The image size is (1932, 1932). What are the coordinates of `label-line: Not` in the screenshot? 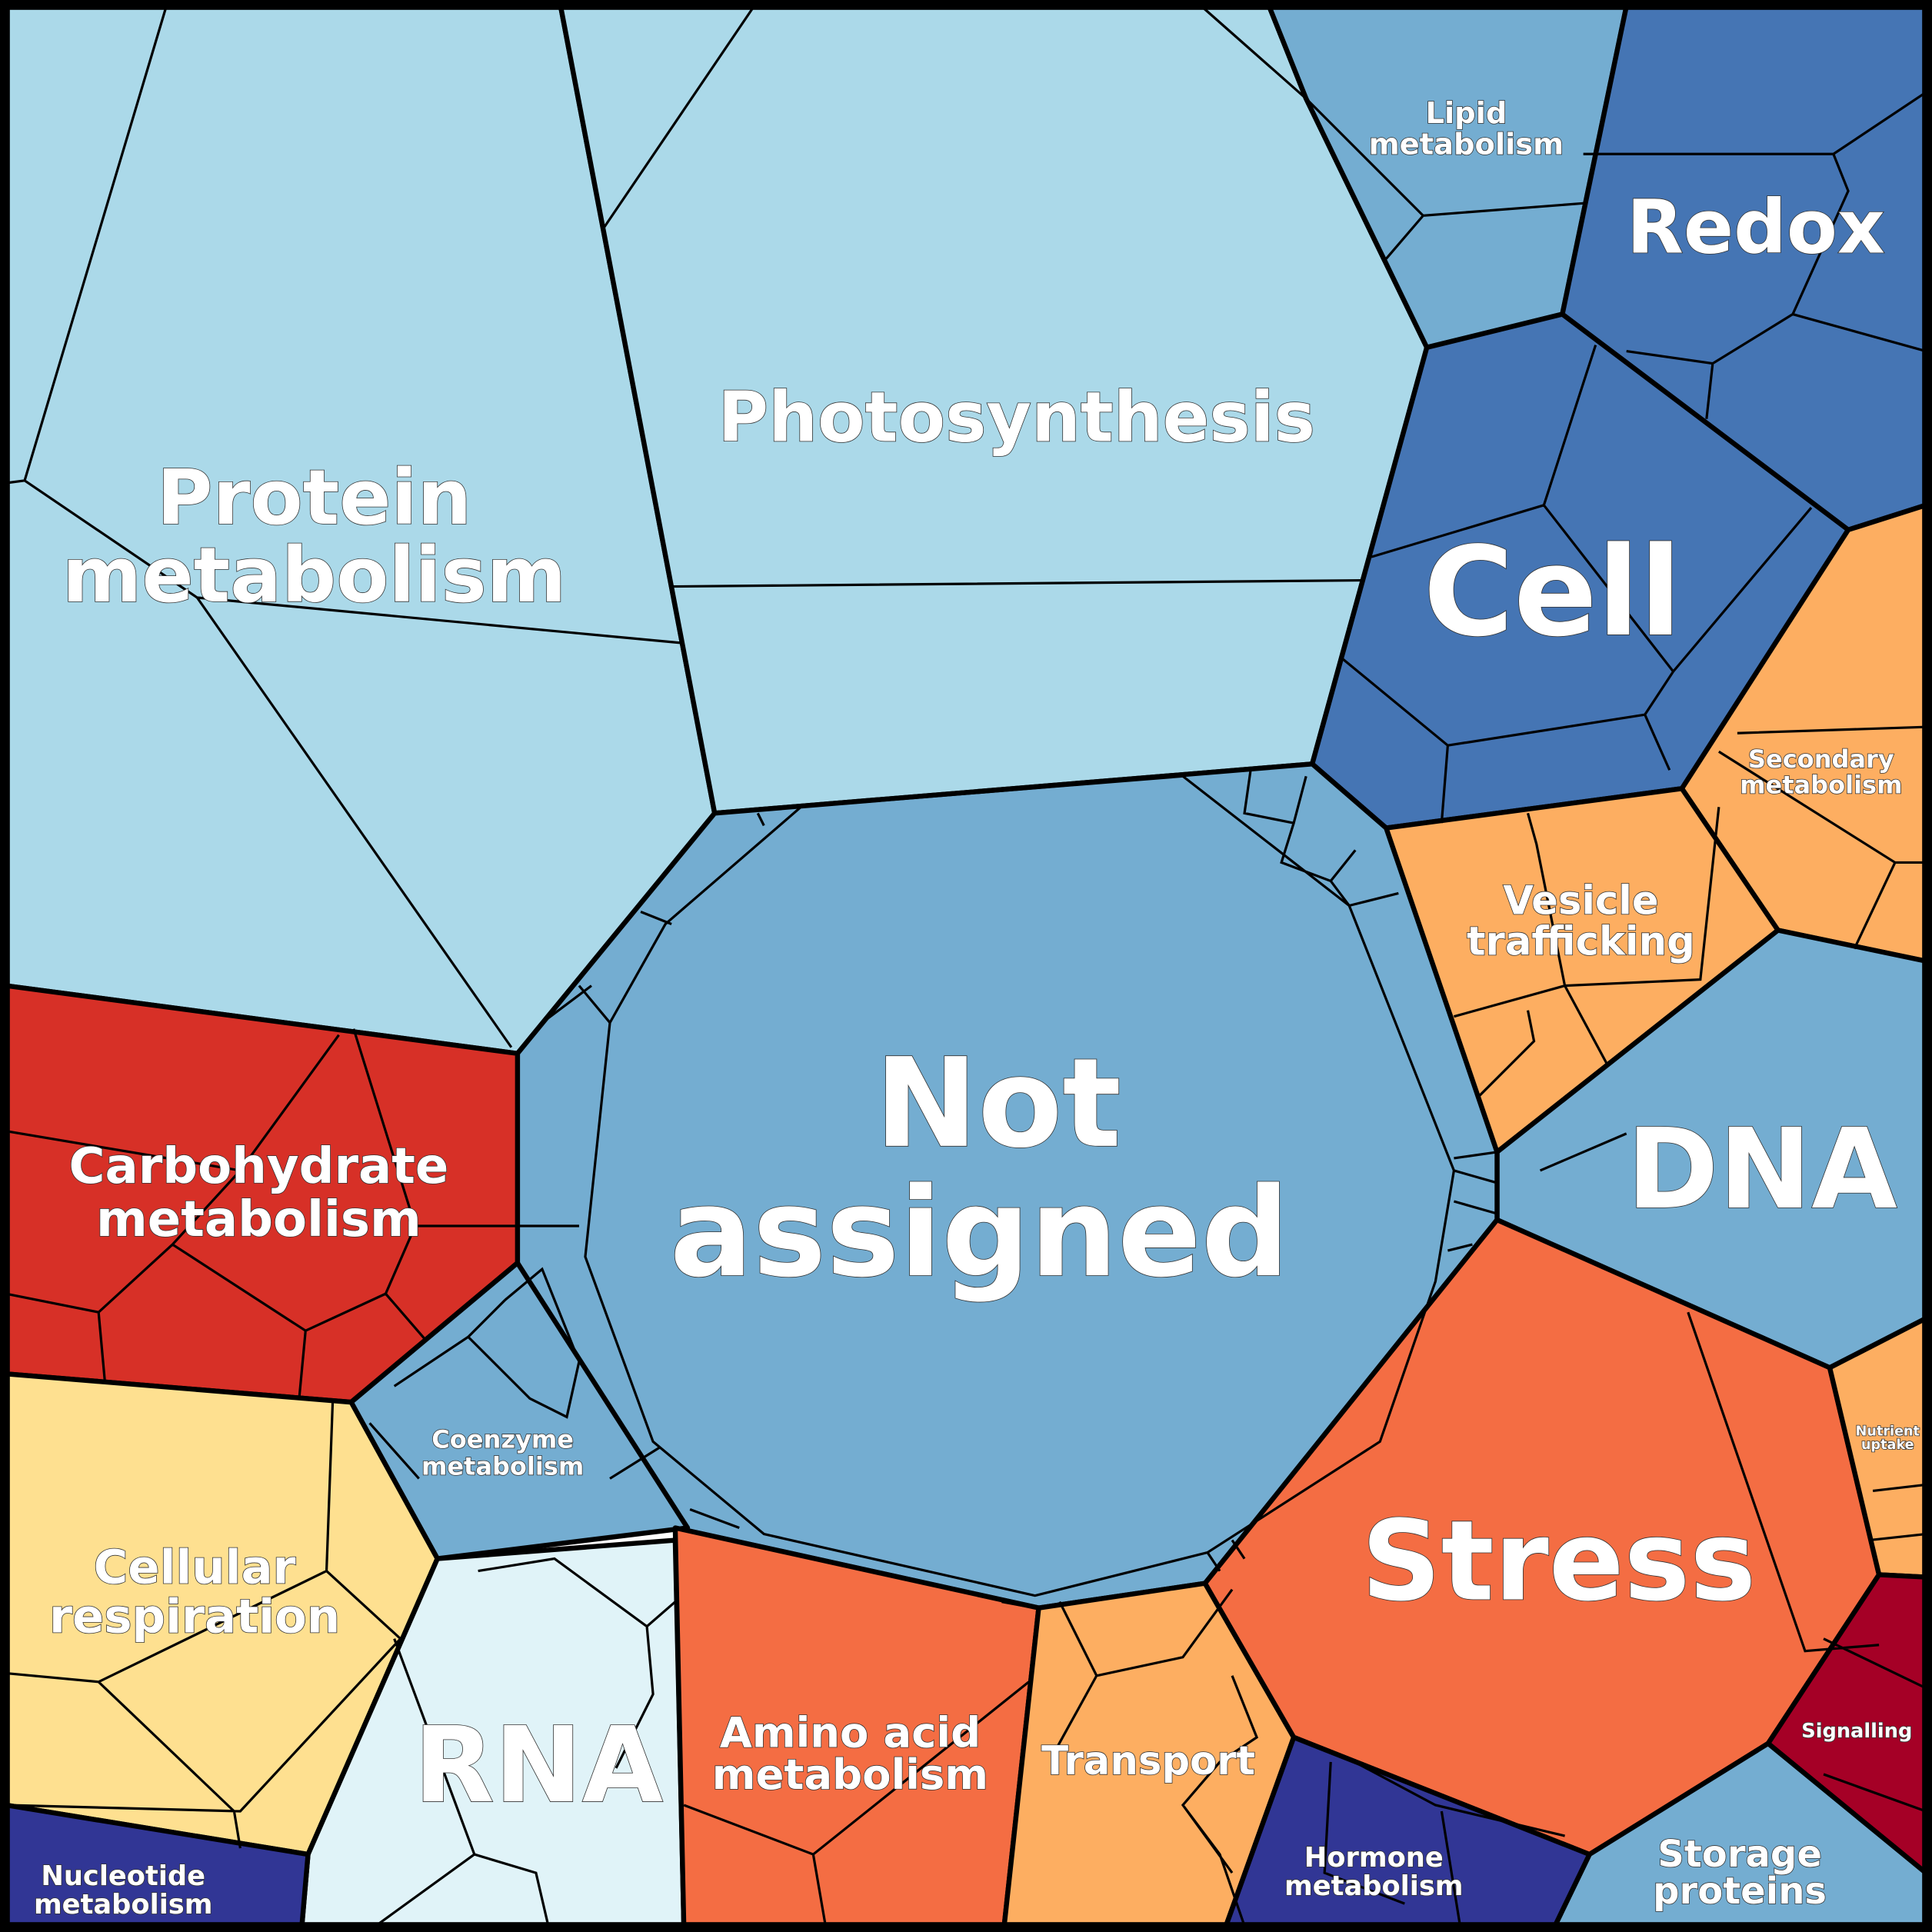 It's located at (997, 1103).